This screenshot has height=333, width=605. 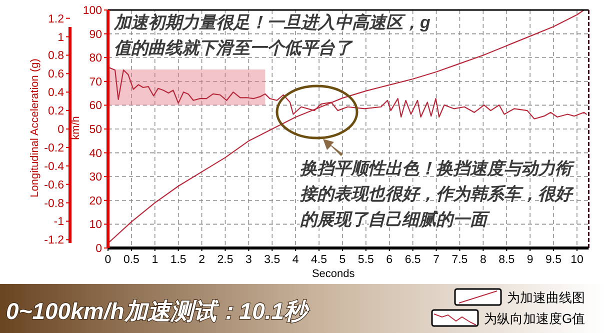 I want to click on legend-item: 为加速曲线图, so click(x=519, y=297).